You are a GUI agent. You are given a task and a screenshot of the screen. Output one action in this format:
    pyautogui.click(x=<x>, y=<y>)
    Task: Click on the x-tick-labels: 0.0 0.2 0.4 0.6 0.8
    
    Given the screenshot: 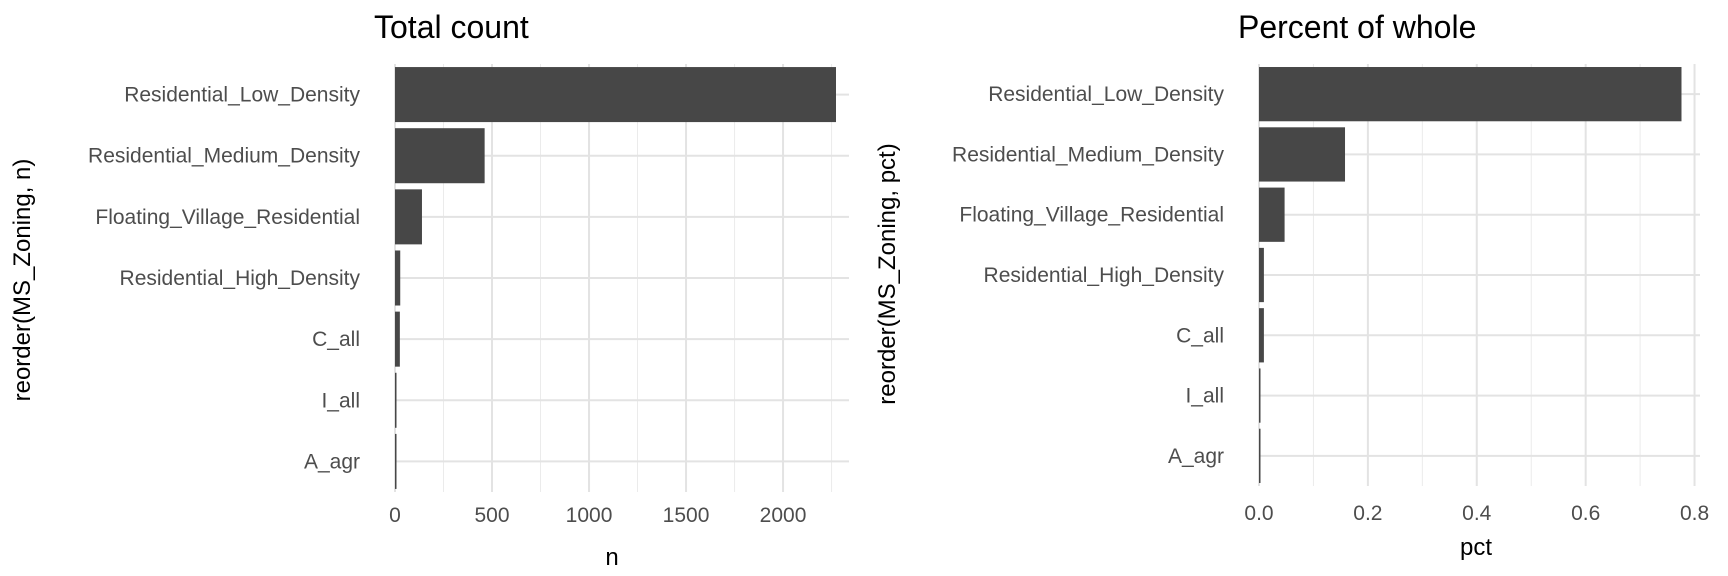 What is the action you would take?
    pyautogui.click(x=1476, y=513)
    